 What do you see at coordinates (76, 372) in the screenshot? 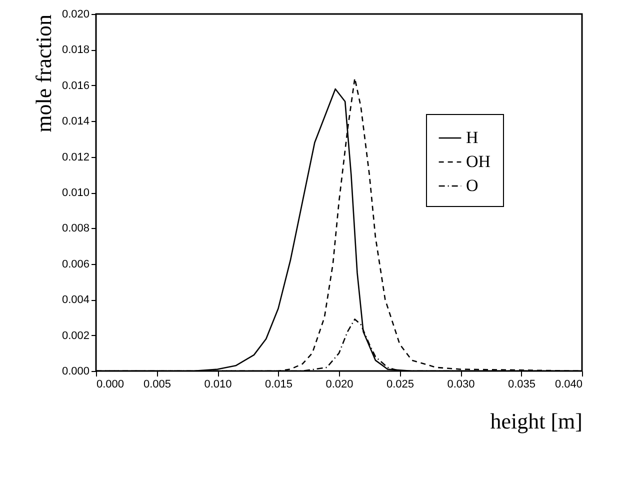
I see `y-tick-label: 0.000` at bounding box center [76, 372].